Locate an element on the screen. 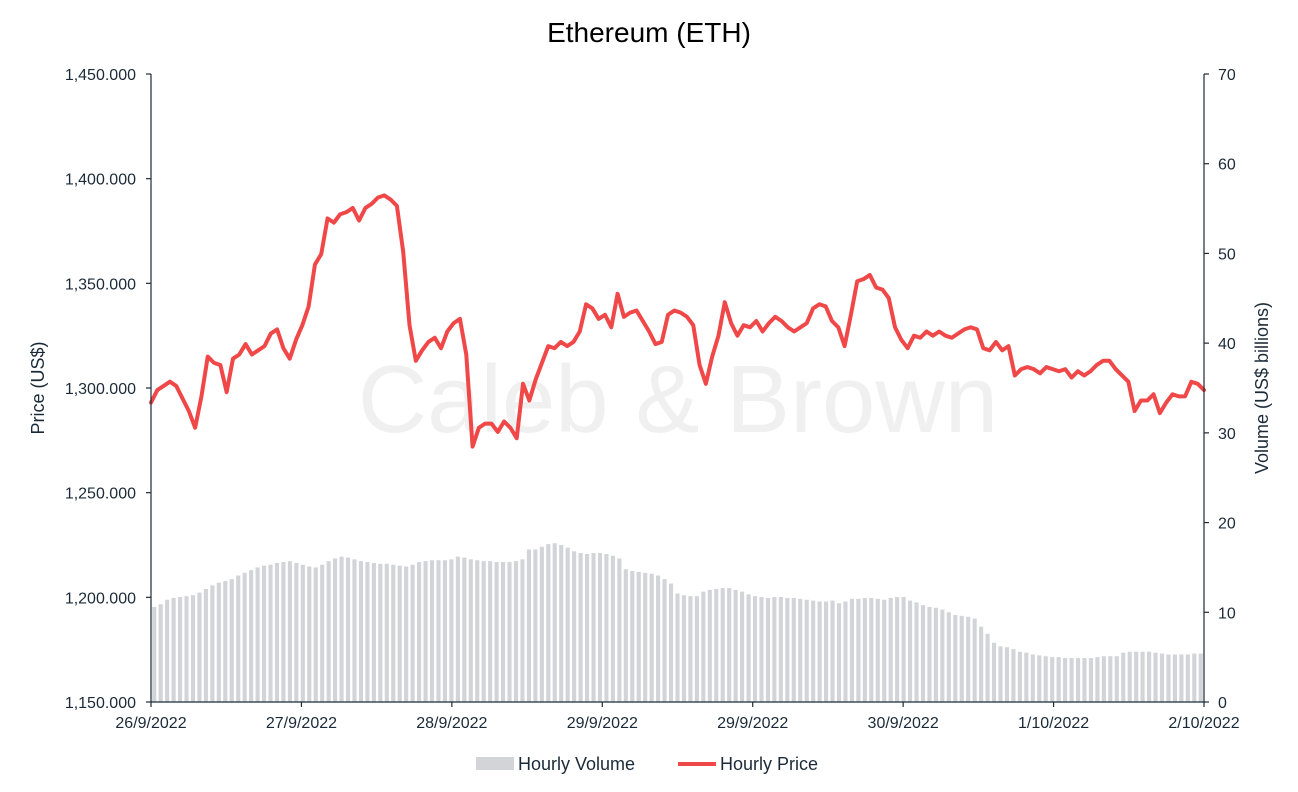 The image size is (1298, 792). right-axis-title: Volume (US$ billions) is located at coordinates (1262, 388).